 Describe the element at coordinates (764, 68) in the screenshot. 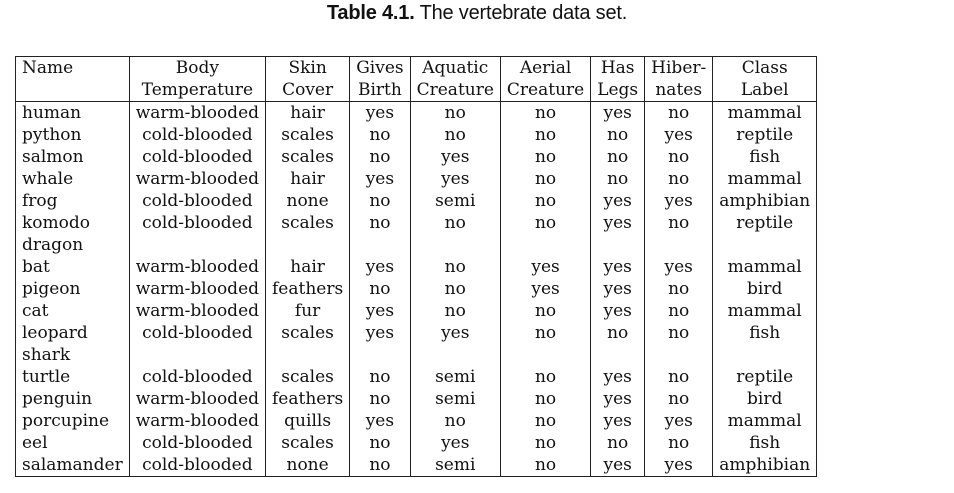

I see `column-header-line: Class` at that location.